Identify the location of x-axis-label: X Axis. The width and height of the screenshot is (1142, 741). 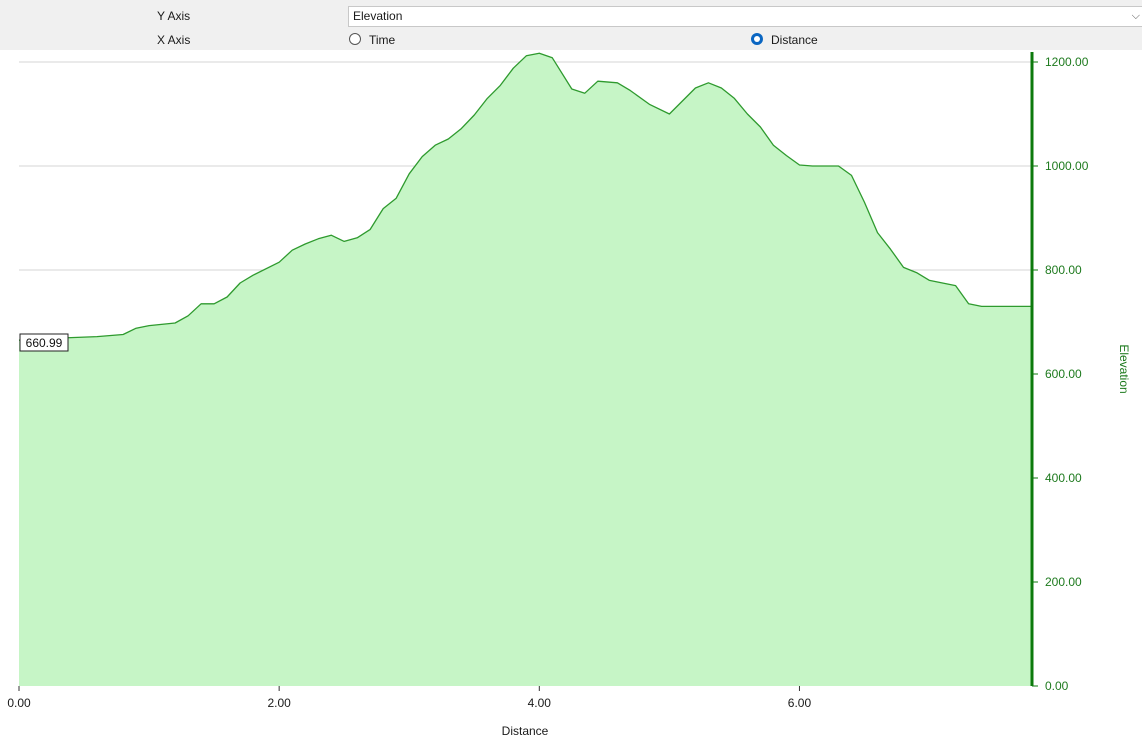
(174, 40).